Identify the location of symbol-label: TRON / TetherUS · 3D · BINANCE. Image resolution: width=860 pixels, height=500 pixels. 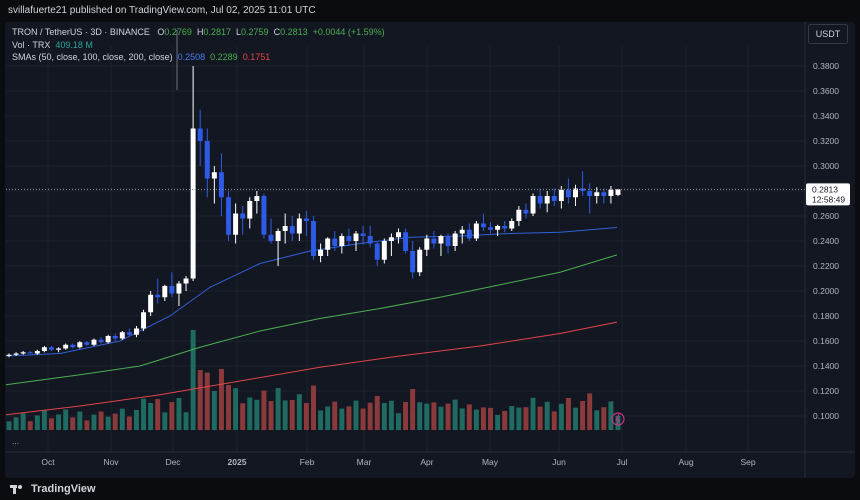
(81, 32).